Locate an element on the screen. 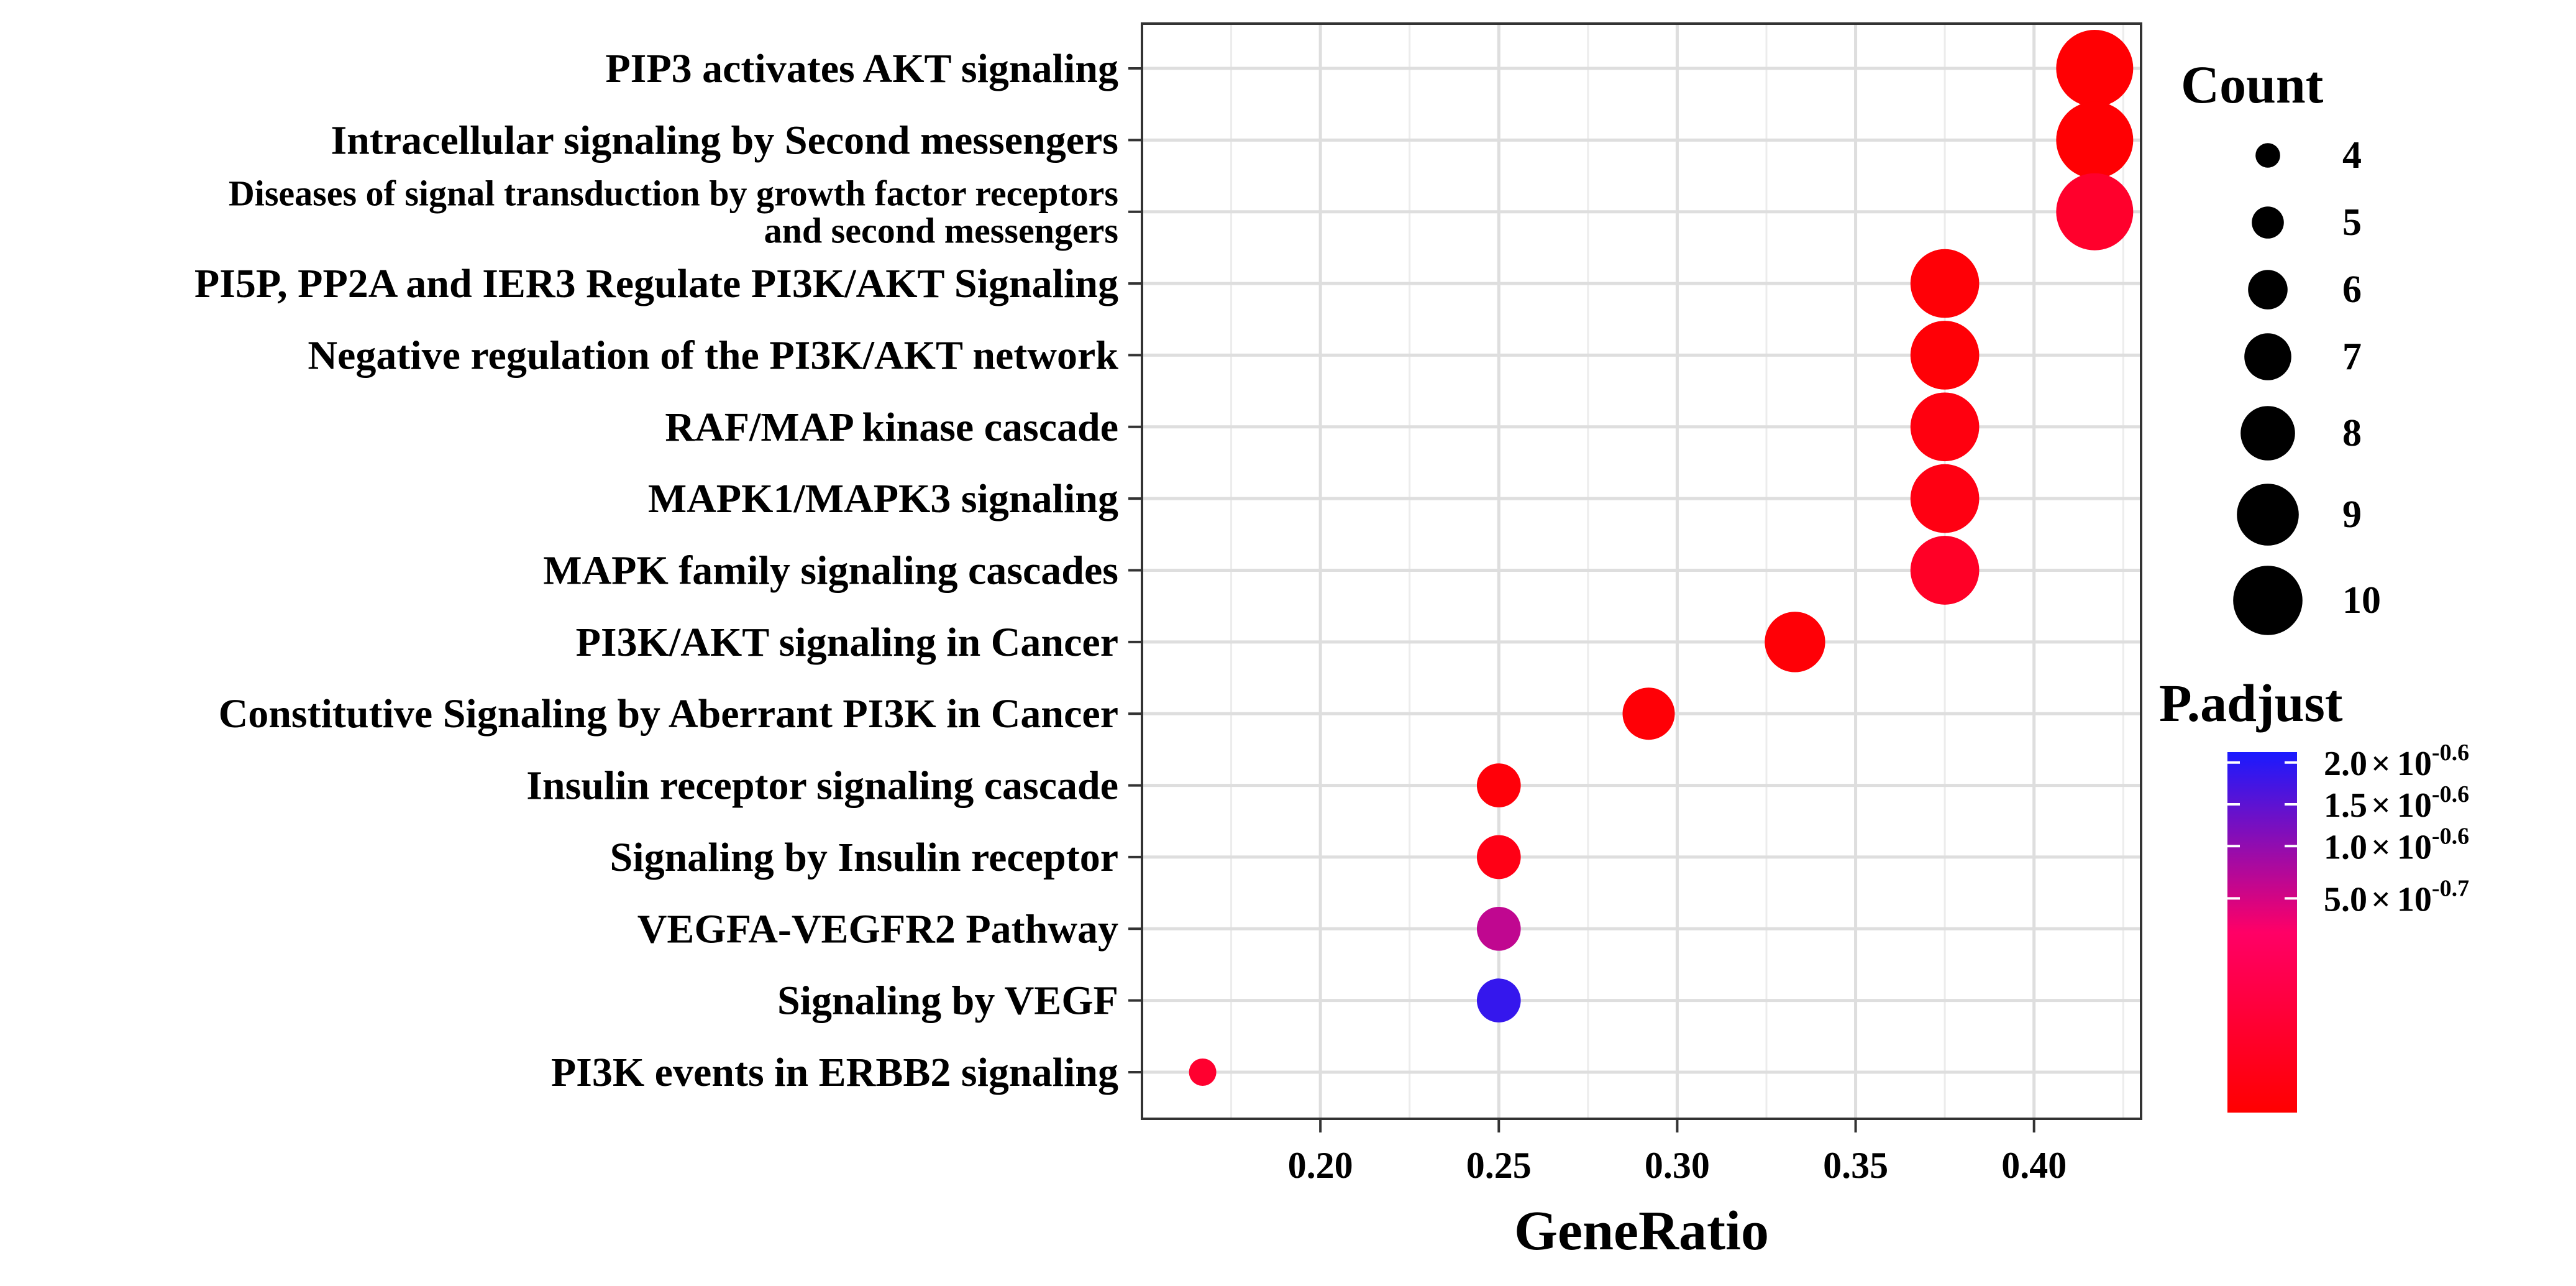 Image resolution: width=2576 pixels, height=1286 pixels. category-label: MAPK1/MAPK3 signaling is located at coordinates (883, 499).